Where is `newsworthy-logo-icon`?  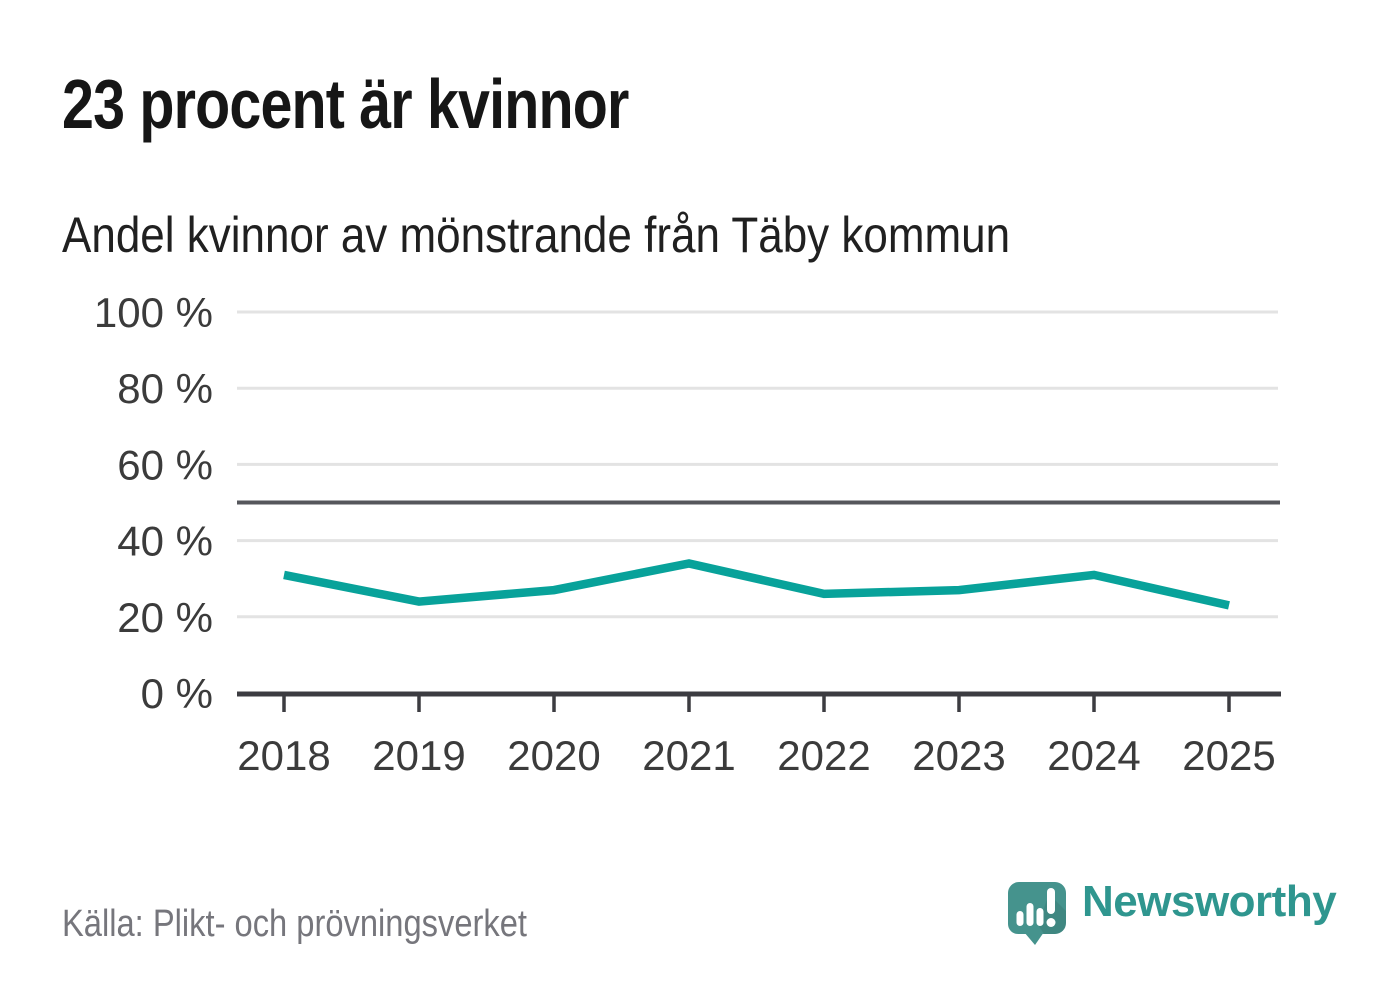 newsworthy-logo-icon is located at coordinates (1037, 913).